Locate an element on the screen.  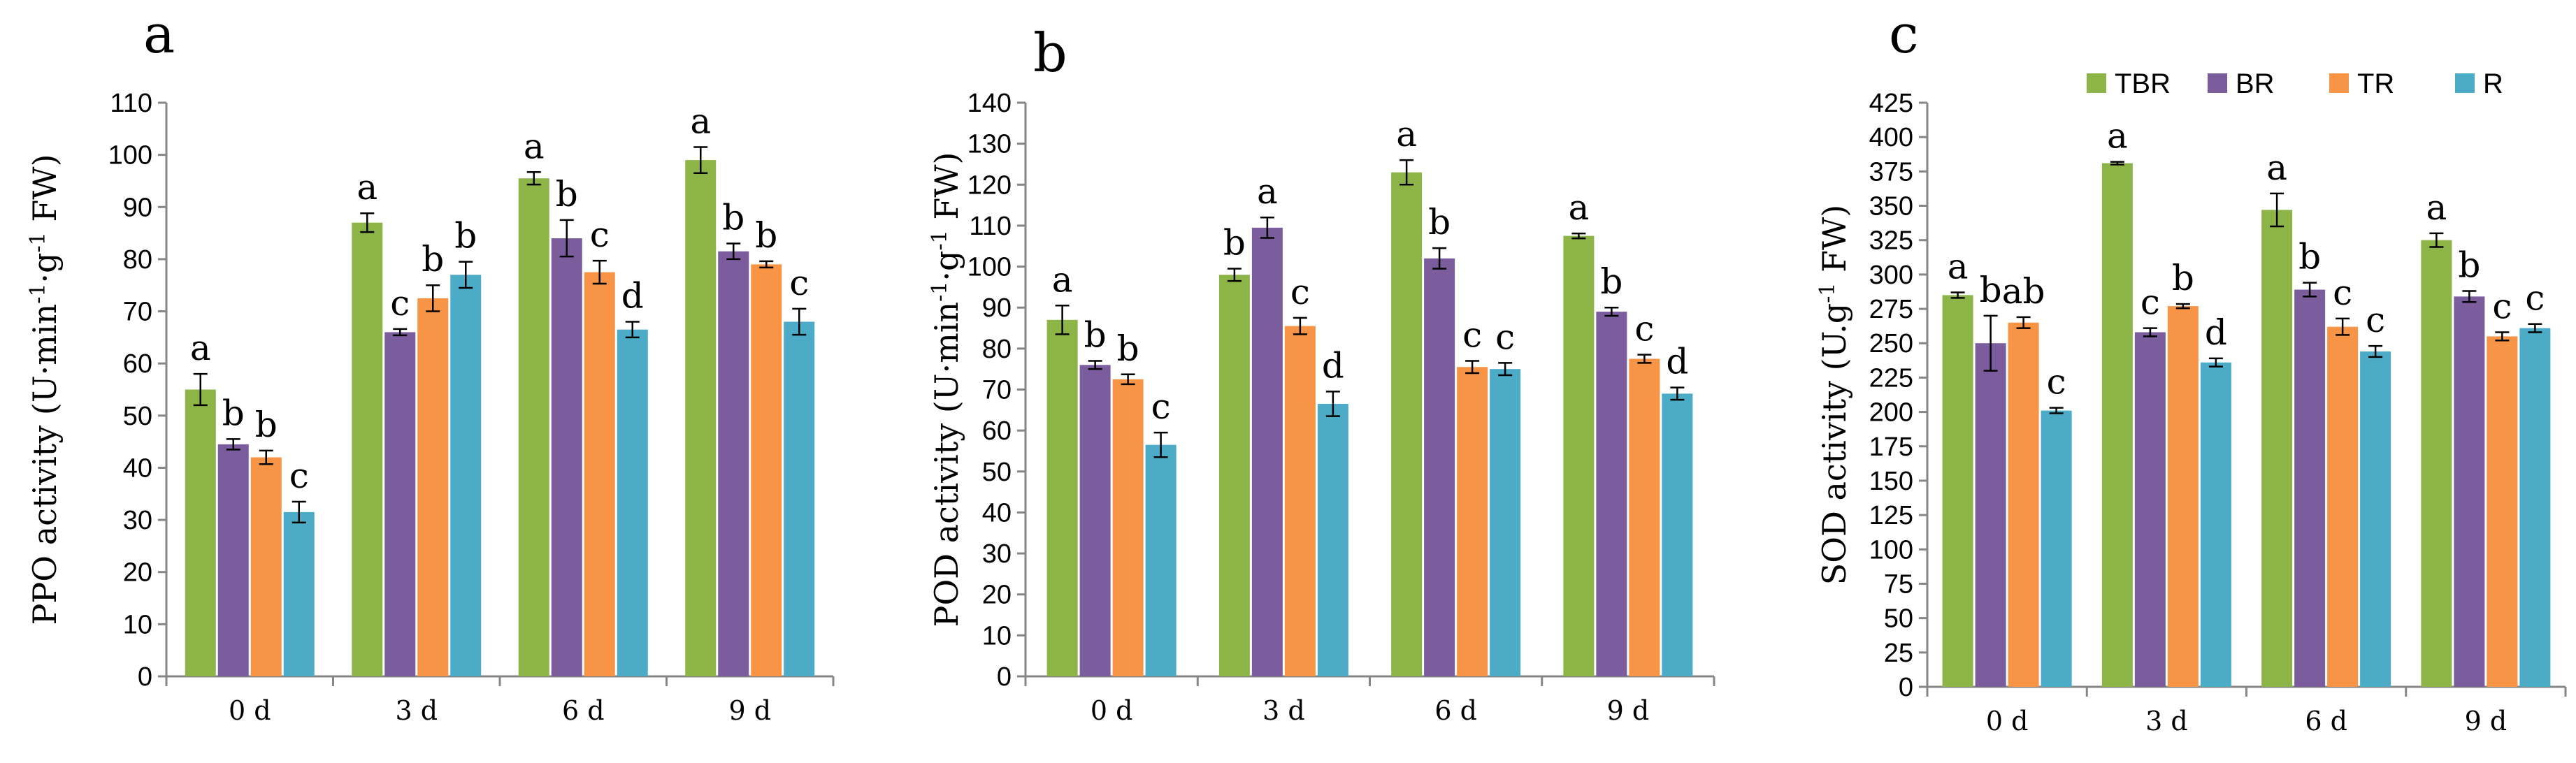
y-axis-label-part: ·g is located at coordinates (45, 267).